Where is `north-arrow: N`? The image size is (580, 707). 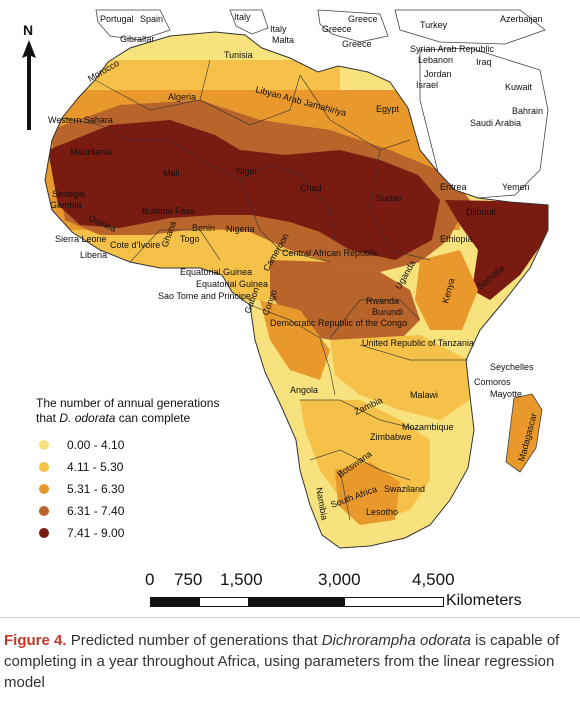 north-arrow: N is located at coordinates (29, 77).